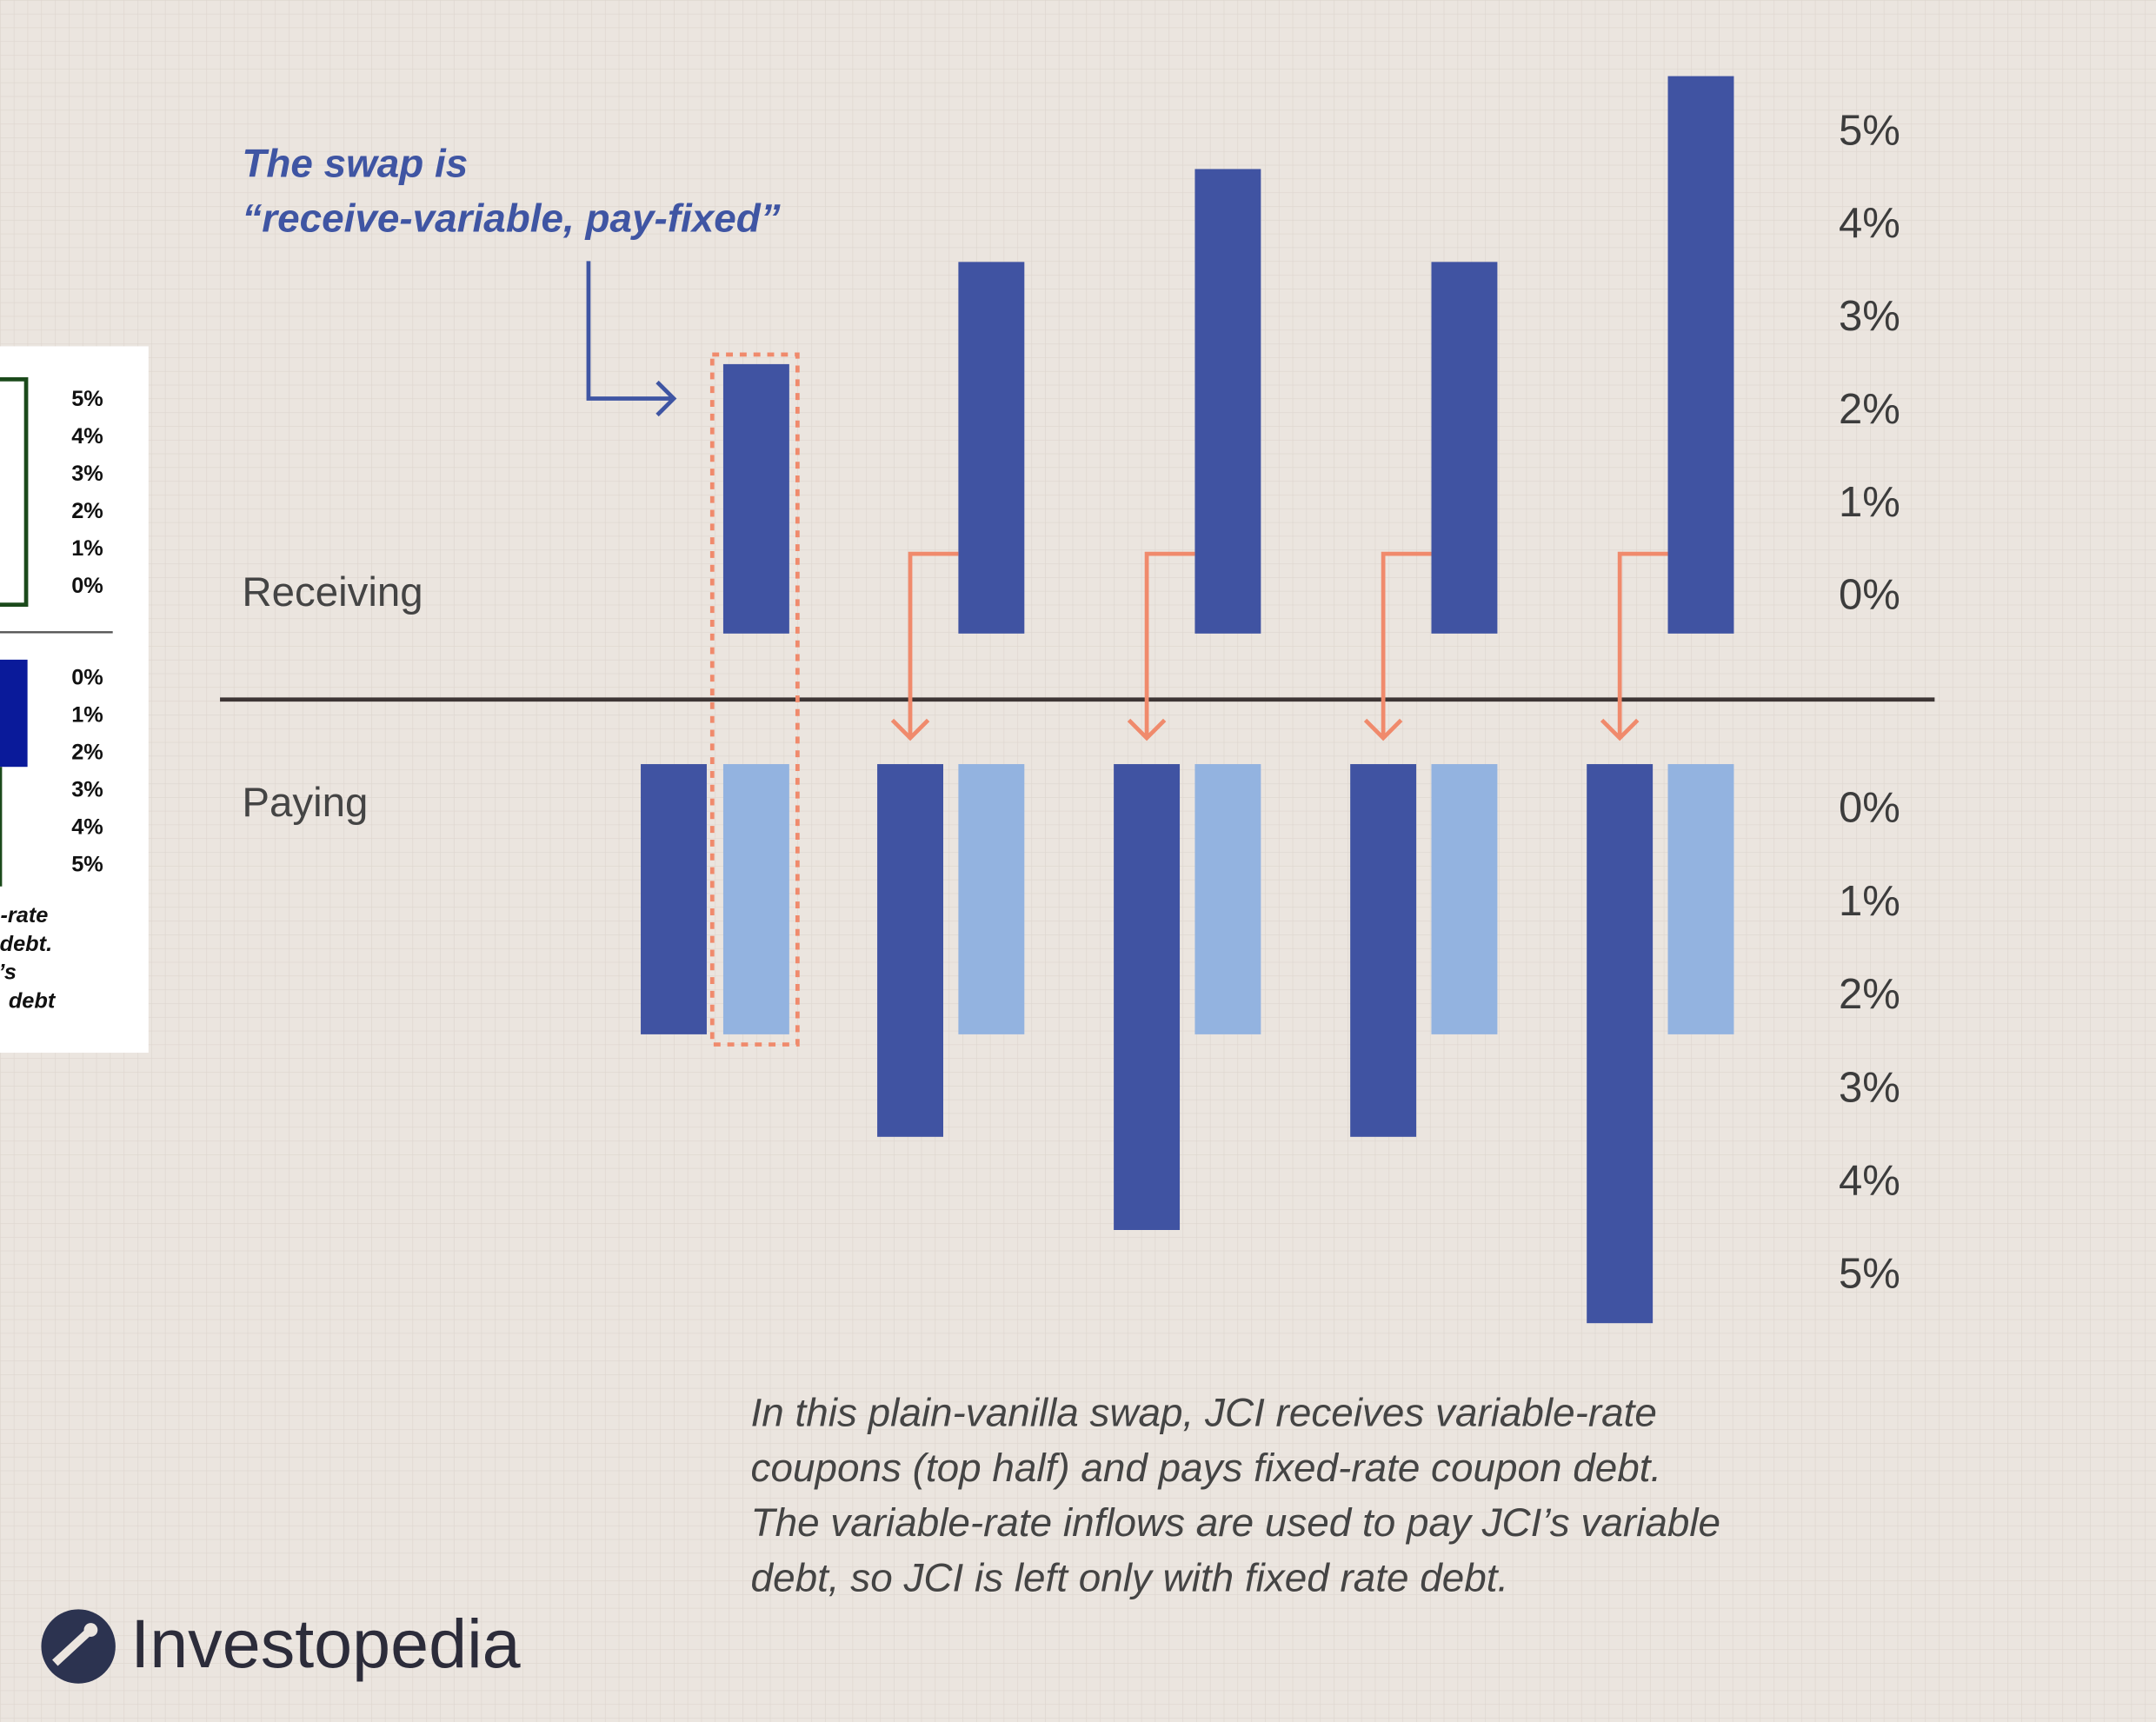 The width and height of the screenshot is (2156, 1722). Describe the element at coordinates (25, 915) in the screenshot. I see `inset-note: -rate` at that location.